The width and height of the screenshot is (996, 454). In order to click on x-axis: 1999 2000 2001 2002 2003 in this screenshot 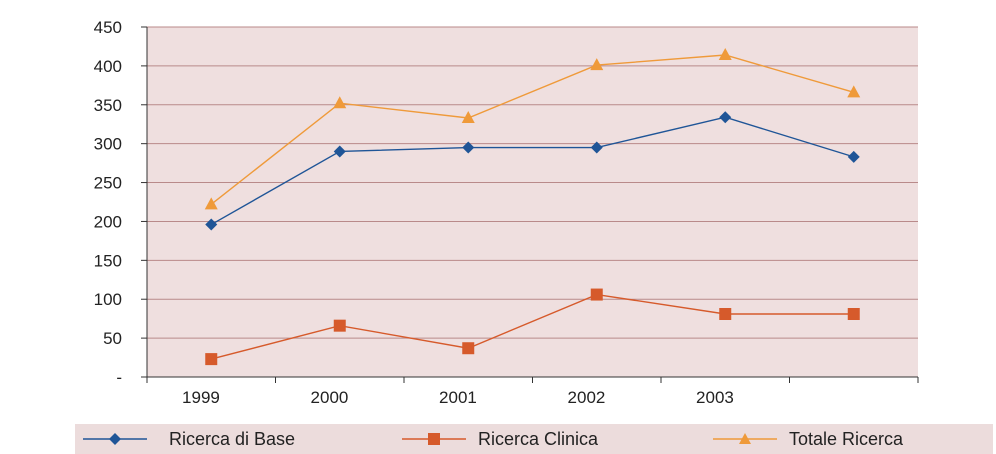, I will do `click(532, 391)`.